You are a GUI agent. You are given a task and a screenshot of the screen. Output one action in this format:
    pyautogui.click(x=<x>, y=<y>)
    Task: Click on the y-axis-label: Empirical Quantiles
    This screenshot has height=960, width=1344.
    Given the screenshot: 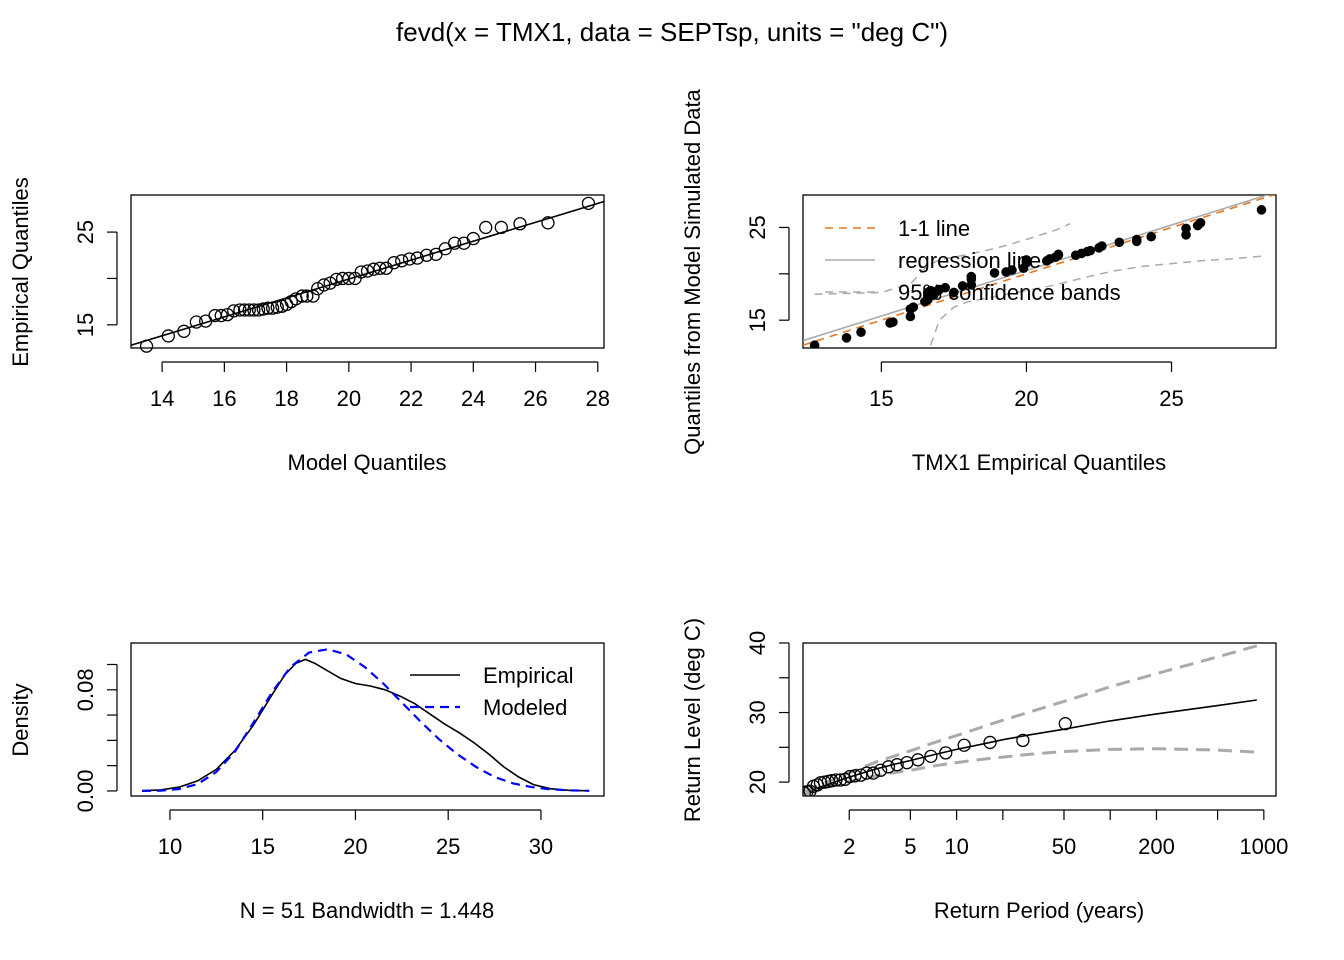 What is the action you would take?
    pyautogui.click(x=20, y=272)
    